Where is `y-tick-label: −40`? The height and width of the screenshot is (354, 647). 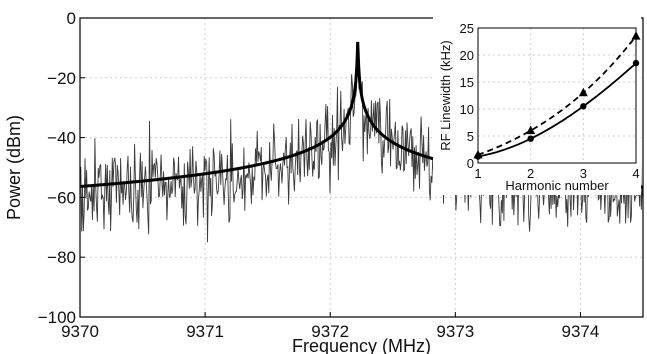 y-tick-label: −40 is located at coordinates (61, 138).